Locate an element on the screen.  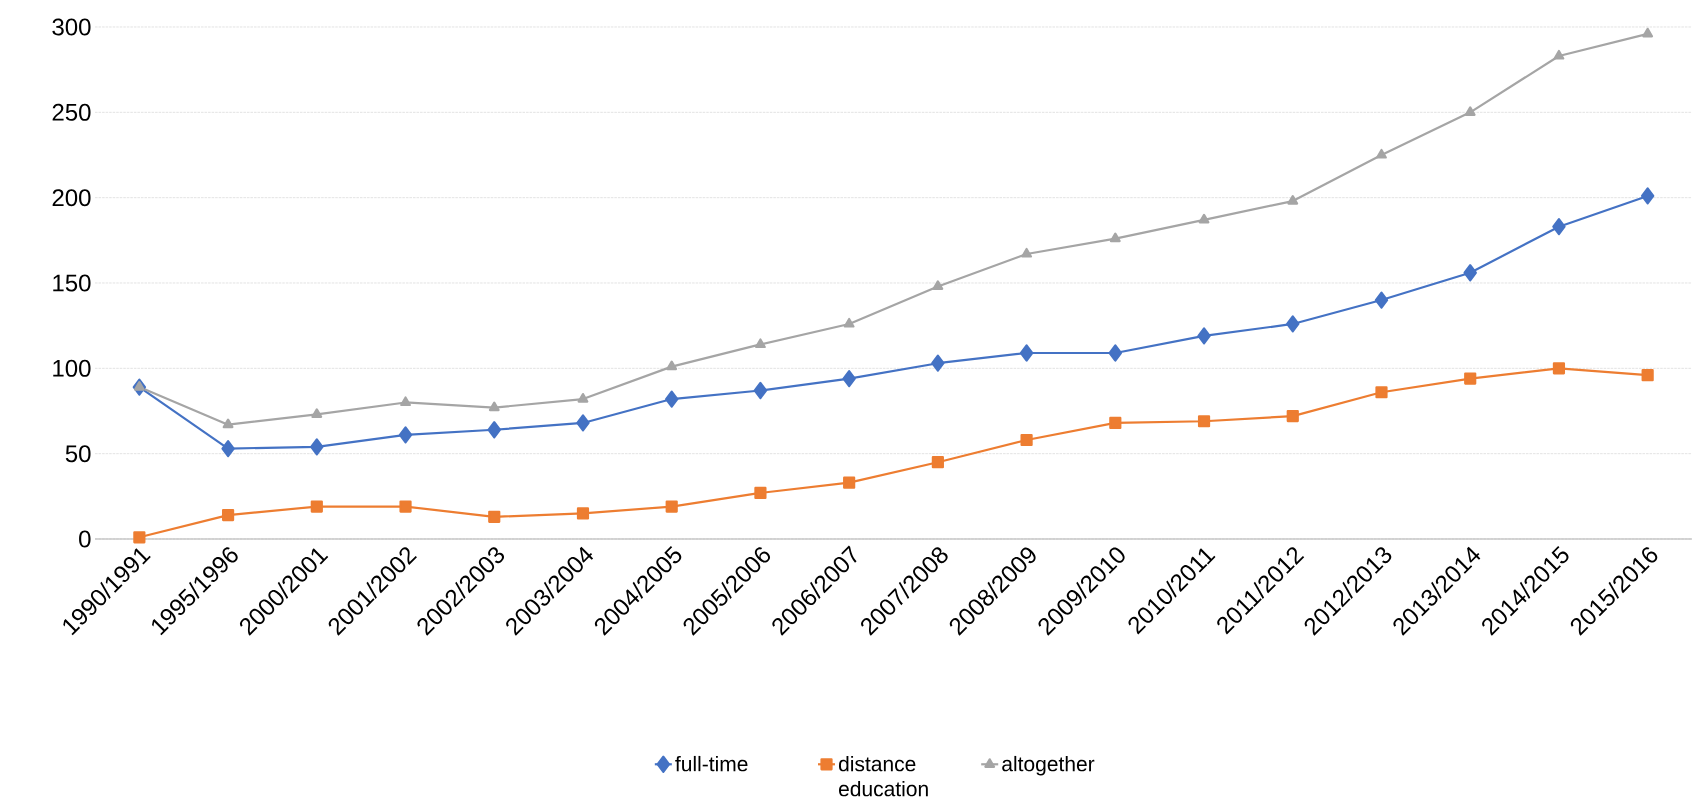
y-tick-label: 0 is located at coordinates (85, 539).